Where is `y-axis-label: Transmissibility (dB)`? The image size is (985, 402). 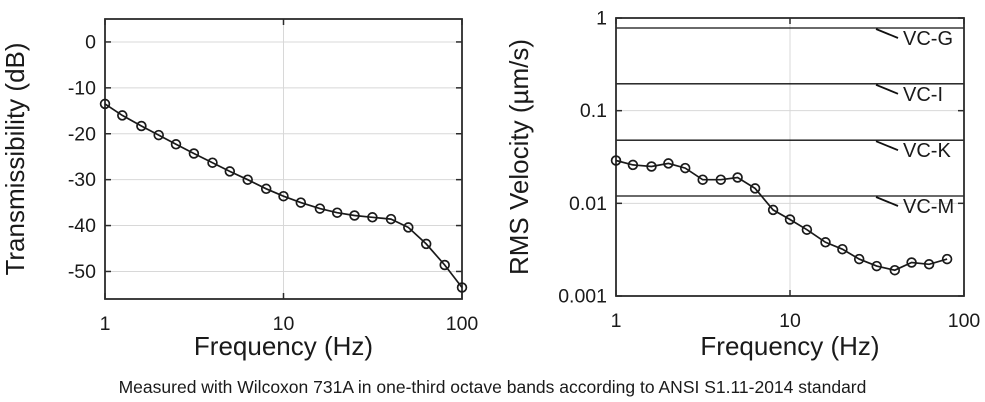 y-axis-label: Transmissibility (dB) is located at coordinates (15, 158).